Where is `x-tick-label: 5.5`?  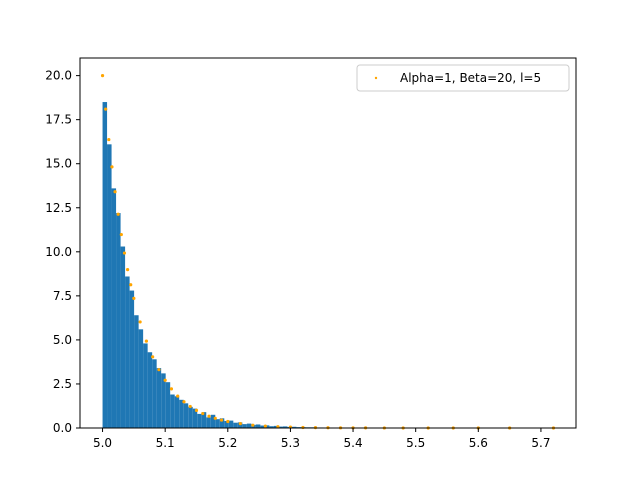
x-tick-label: 5.5 is located at coordinates (415, 443).